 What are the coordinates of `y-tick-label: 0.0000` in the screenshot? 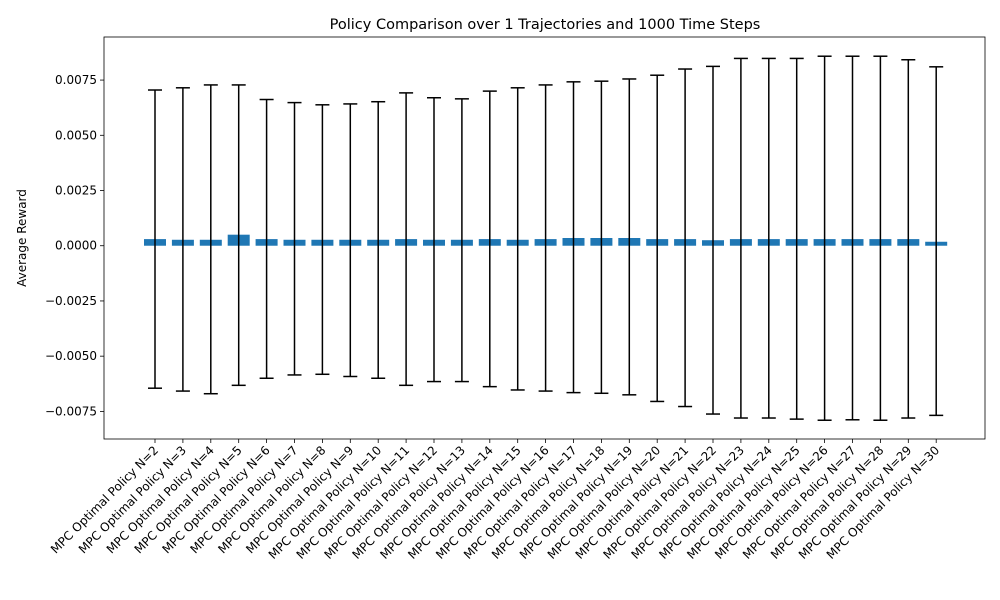 It's located at (76, 246).